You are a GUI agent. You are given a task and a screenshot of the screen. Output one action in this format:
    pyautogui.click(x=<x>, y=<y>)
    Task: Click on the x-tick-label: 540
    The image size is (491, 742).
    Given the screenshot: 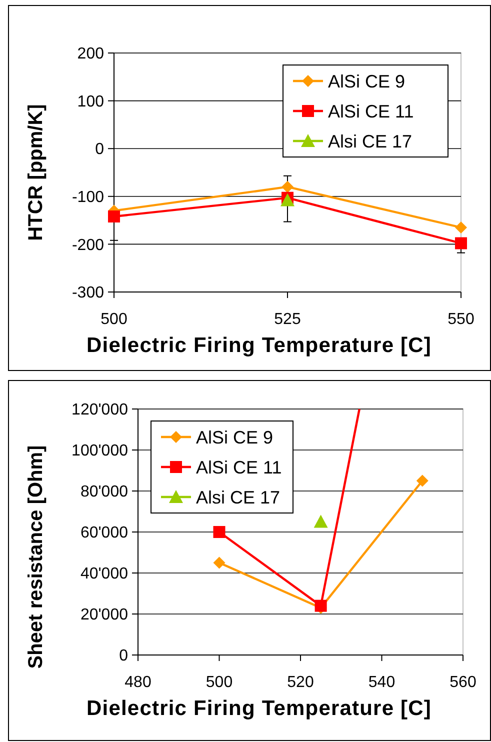 What is the action you would take?
    pyautogui.click(x=382, y=682)
    